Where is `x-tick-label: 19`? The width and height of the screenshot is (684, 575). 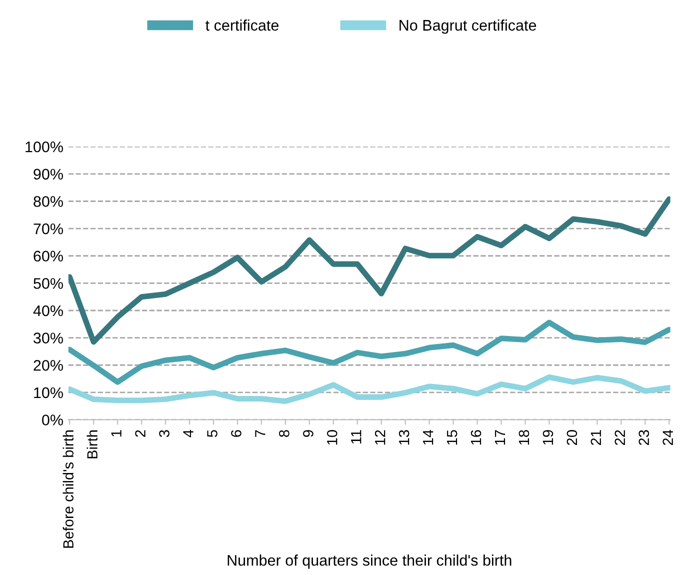
x-tick-label: 19 is located at coordinates (548, 437).